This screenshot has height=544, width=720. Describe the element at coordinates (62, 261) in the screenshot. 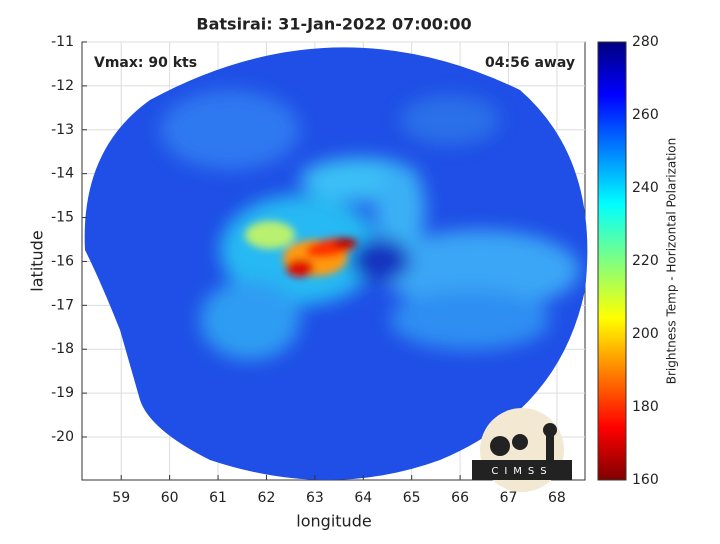

I see `y-tick-label: -16` at that location.